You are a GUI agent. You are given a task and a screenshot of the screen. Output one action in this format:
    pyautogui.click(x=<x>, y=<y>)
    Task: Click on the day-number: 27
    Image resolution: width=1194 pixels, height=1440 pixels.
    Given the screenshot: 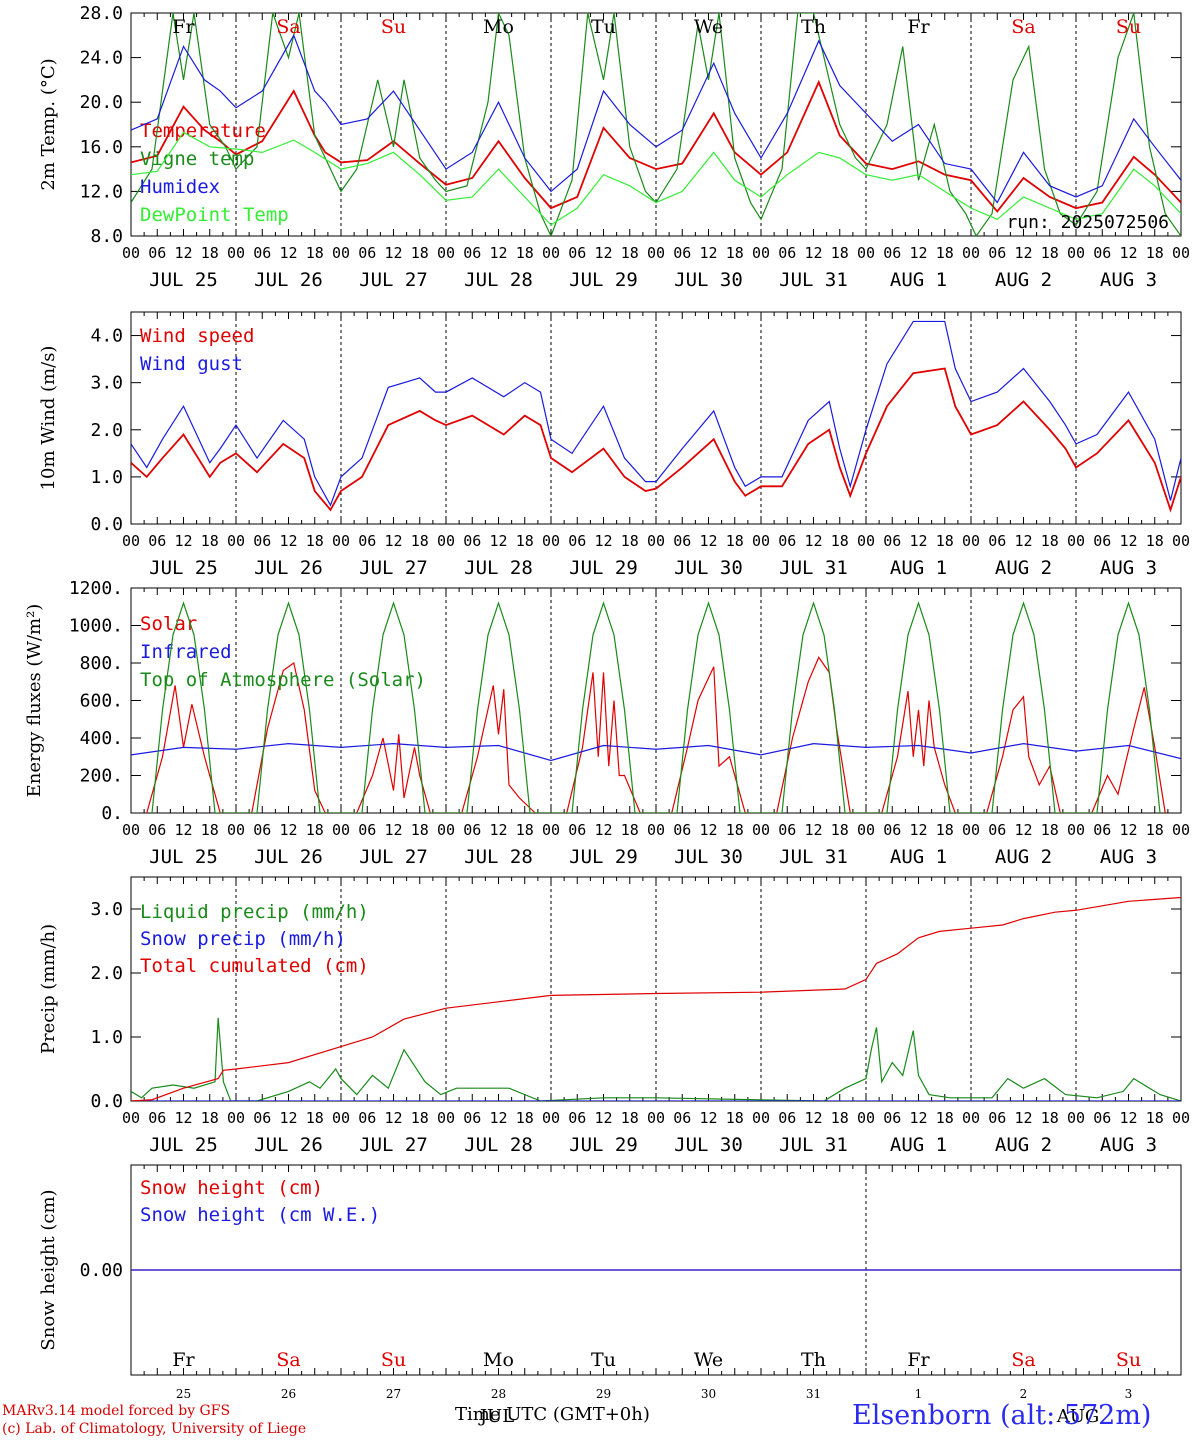 What is the action you would take?
    pyautogui.click(x=393, y=1394)
    